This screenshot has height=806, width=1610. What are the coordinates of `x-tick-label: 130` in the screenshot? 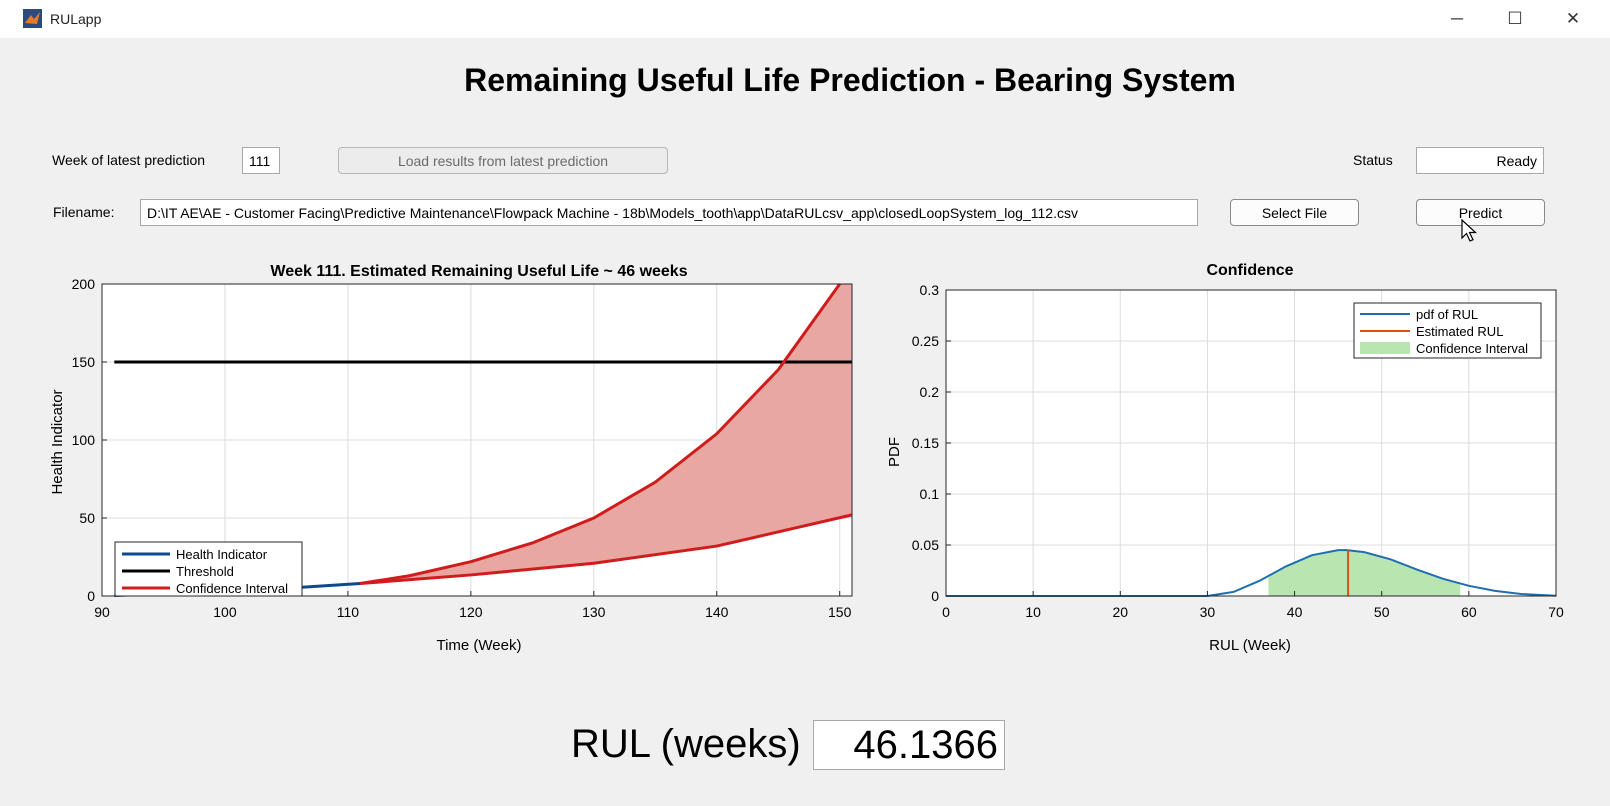 It's located at (594, 612).